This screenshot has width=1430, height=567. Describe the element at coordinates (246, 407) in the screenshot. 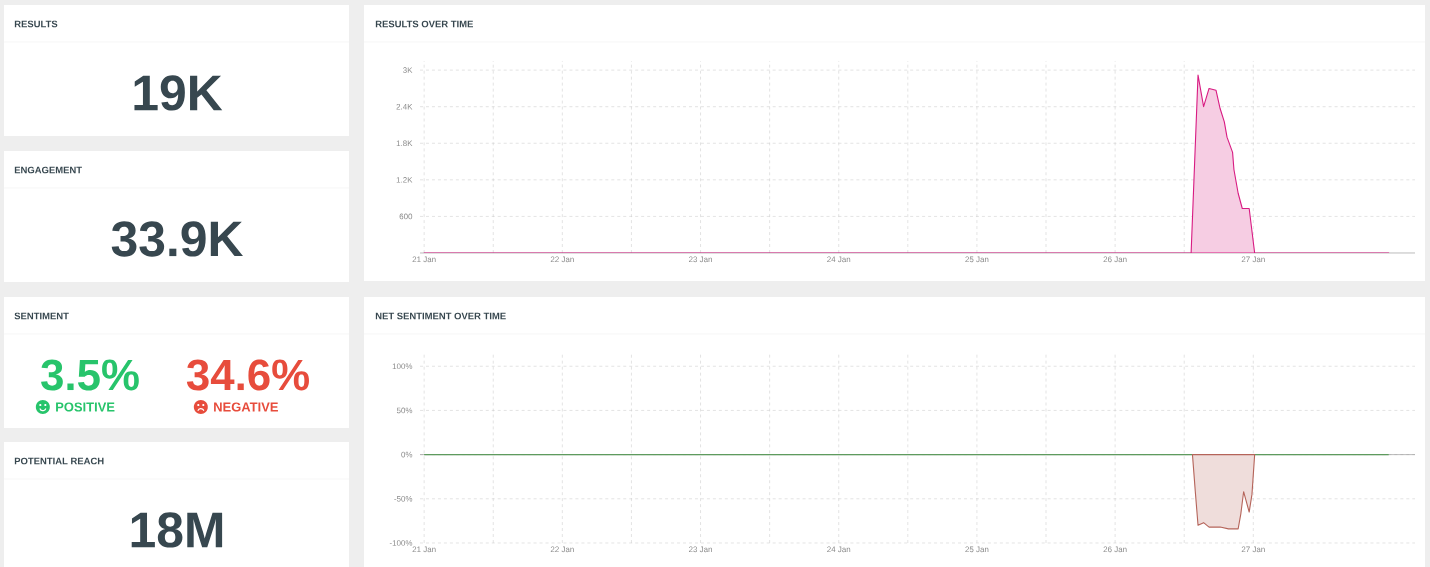

I see `text: NEGATIVE` at that location.